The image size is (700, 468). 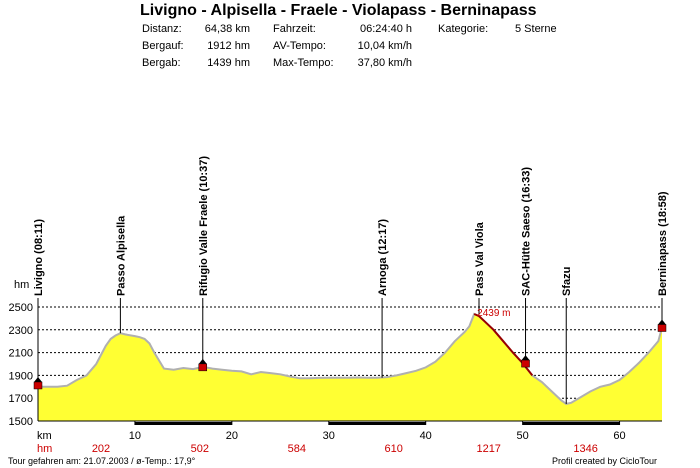 What do you see at coordinates (383, 257) in the screenshot?
I see `waypoint-label: Arnoga (12:17)` at bounding box center [383, 257].